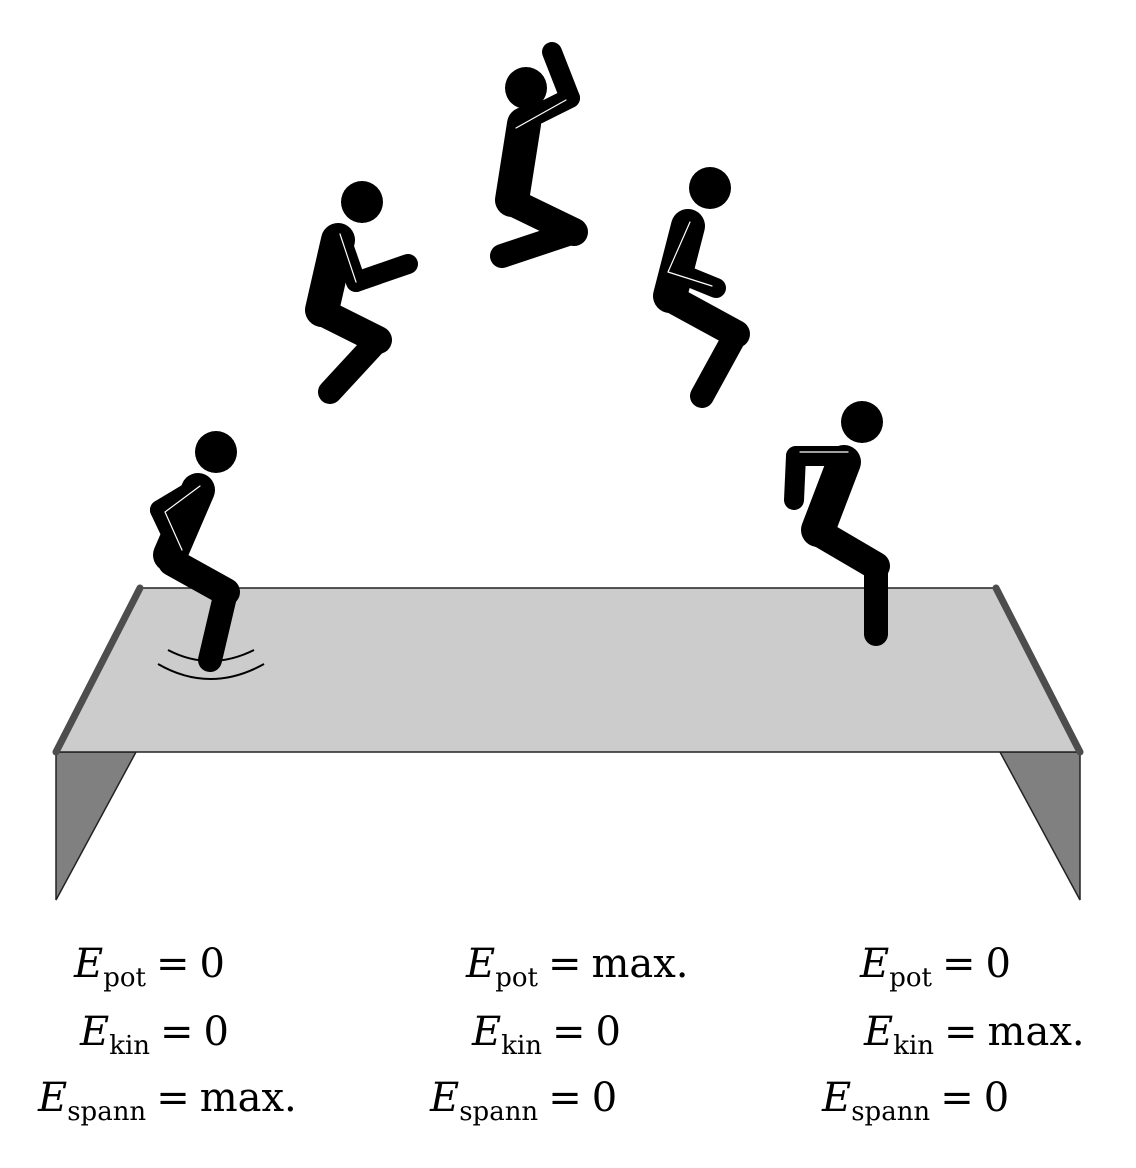  What do you see at coordinates (935, 966) in the screenshot?
I see `col3-epot: Epot = 0` at bounding box center [935, 966].